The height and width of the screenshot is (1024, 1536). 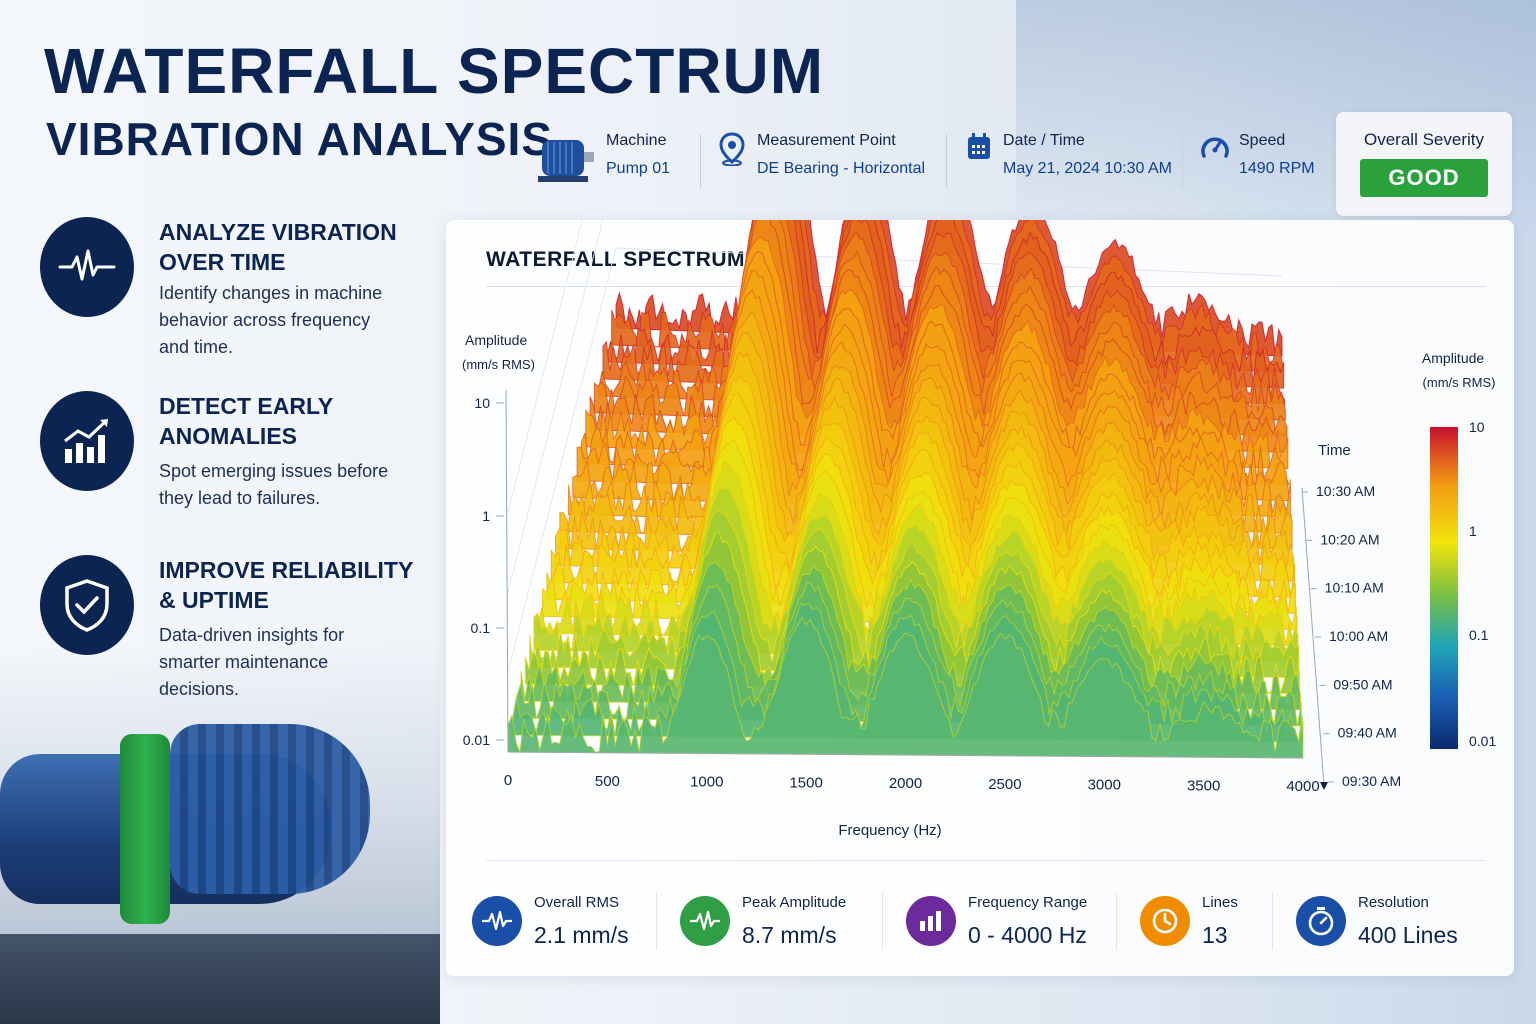 What do you see at coordinates (1044, 140) in the screenshot?
I see `info-label: Date / Time` at bounding box center [1044, 140].